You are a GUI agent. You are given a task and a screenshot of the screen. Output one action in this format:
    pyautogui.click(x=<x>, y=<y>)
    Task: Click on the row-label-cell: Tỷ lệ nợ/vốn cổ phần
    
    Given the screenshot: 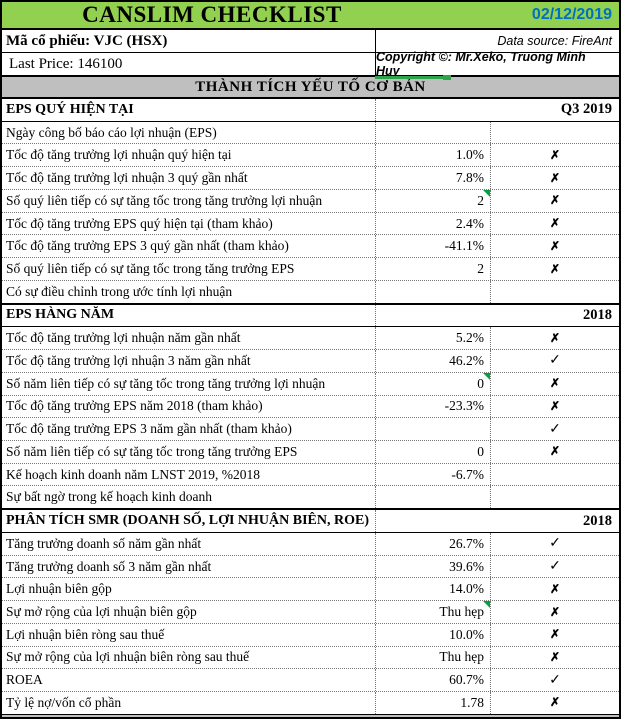 What is the action you would take?
    pyautogui.click(x=189, y=703)
    